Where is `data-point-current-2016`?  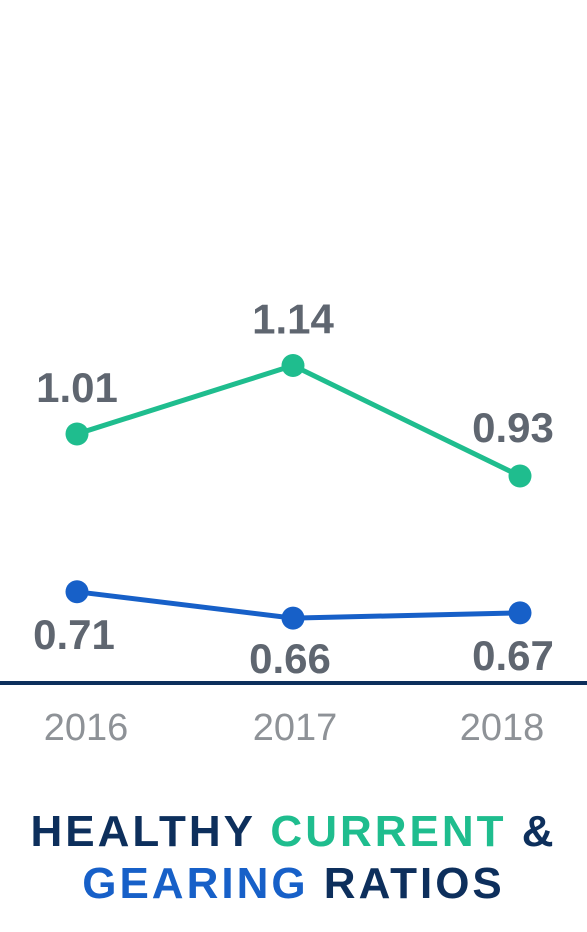
data-point-current-2016 is located at coordinates (77, 434).